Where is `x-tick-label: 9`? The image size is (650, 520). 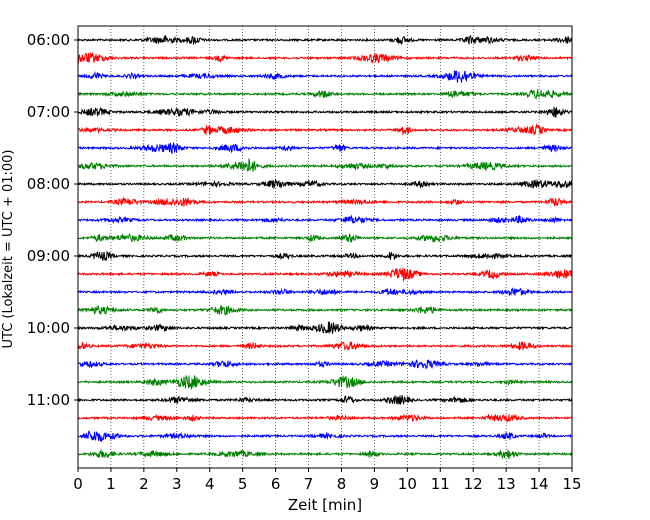
x-tick-label: 9 is located at coordinates (375, 484).